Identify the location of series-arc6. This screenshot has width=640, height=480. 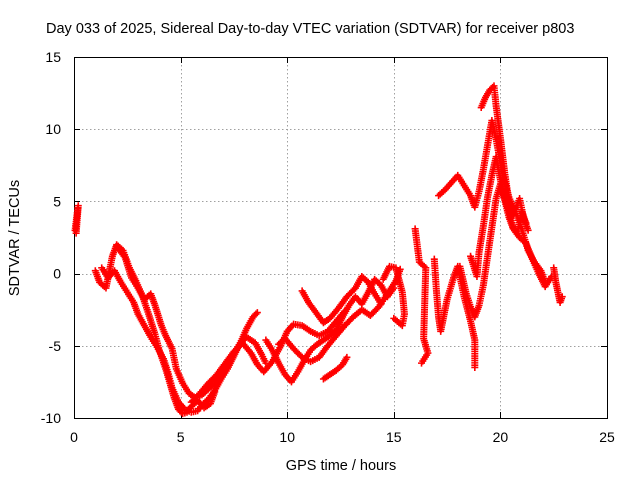
(339, 315).